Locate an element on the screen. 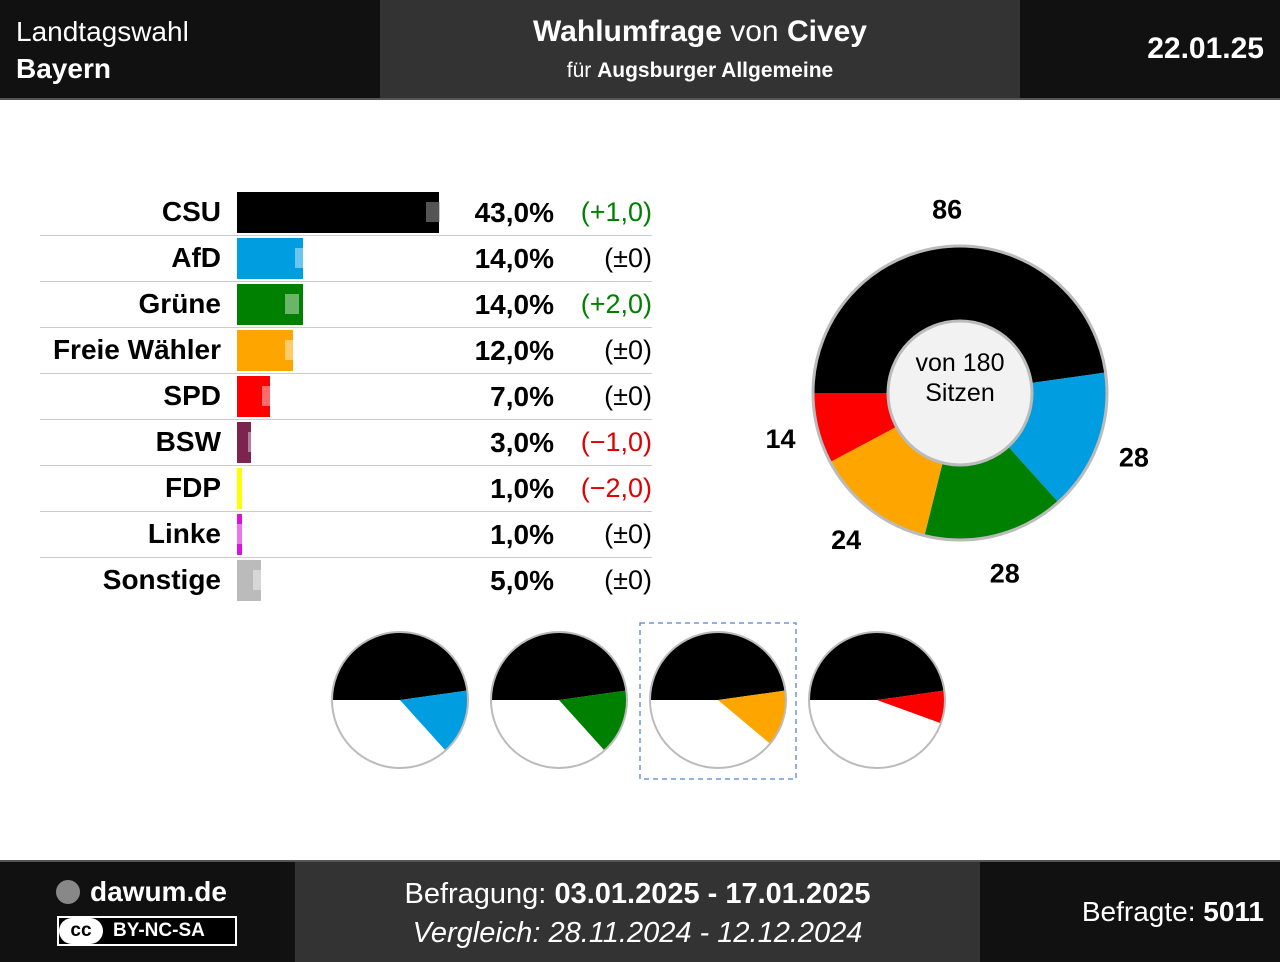 Image resolution: width=1280 pixels, height=962 pixels. party-row: BSW 3,0% (−1,0) is located at coordinates (346, 443).